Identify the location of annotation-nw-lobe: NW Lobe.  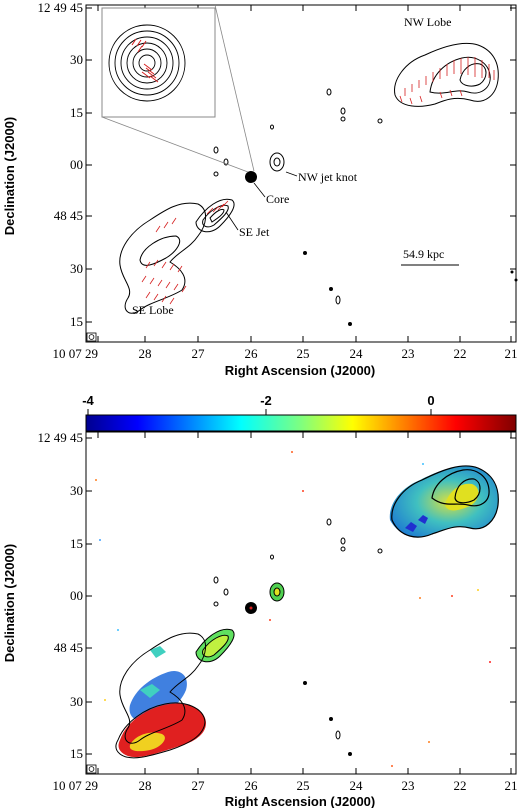
(427, 22).